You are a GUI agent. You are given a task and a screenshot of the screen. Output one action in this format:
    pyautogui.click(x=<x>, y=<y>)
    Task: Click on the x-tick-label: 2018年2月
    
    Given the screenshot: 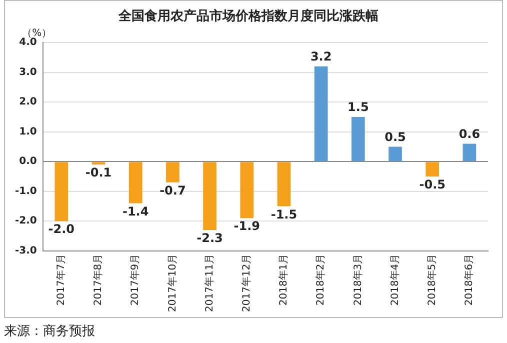 What is the action you would take?
    pyautogui.click(x=320, y=280)
    